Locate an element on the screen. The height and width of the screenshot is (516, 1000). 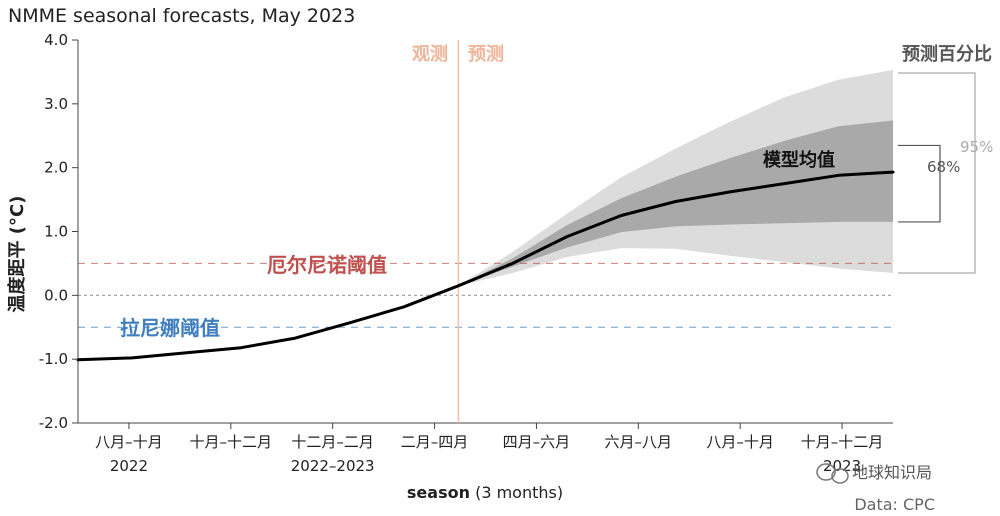
watermark-text: 地球知识局 is located at coordinates (892, 472).